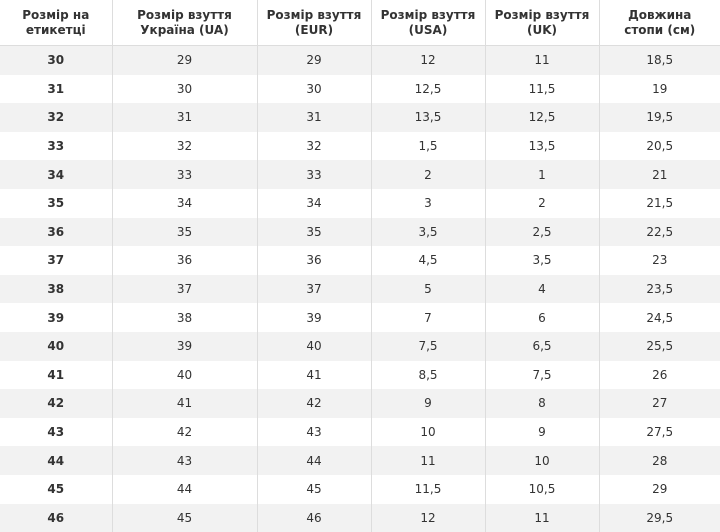 The height and width of the screenshot is (532, 720). Describe the element at coordinates (659, 146) in the screenshot. I see `size-cell: 20,5` at that location.